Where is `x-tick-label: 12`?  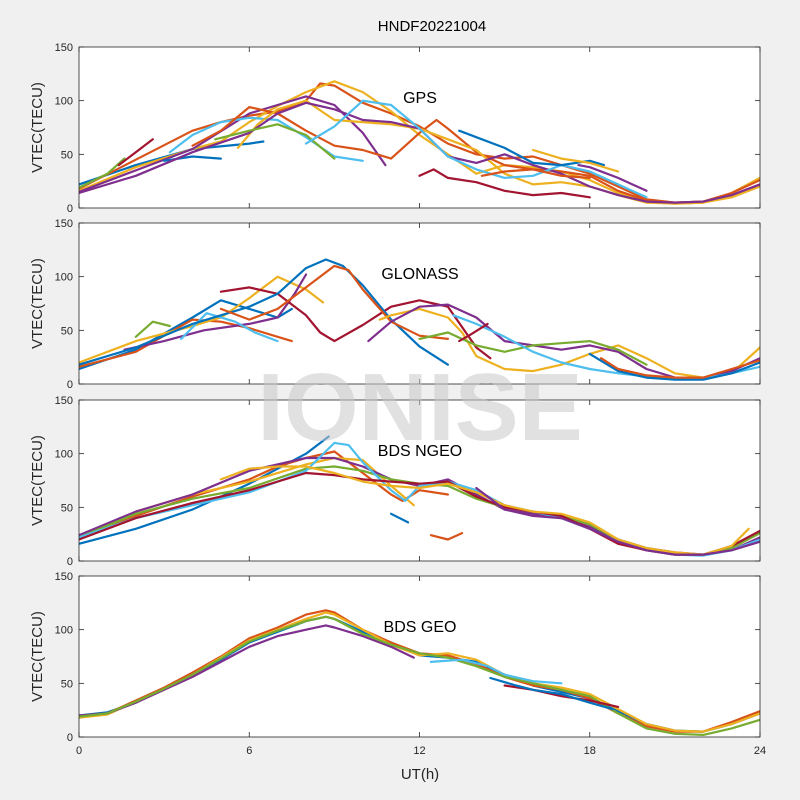
x-tick-label: 12 is located at coordinates (419, 751).